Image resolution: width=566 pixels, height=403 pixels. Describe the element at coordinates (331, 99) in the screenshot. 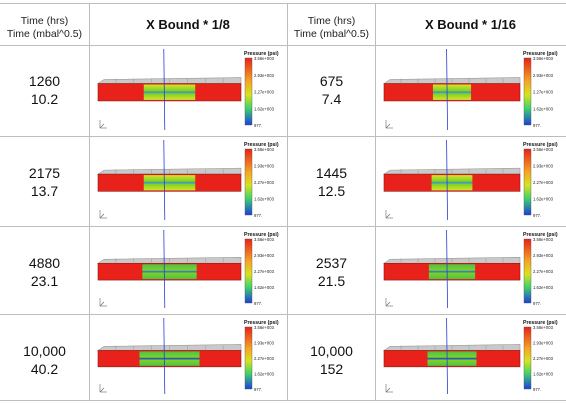

I see `time-mbal-value: 7.4` at that location.